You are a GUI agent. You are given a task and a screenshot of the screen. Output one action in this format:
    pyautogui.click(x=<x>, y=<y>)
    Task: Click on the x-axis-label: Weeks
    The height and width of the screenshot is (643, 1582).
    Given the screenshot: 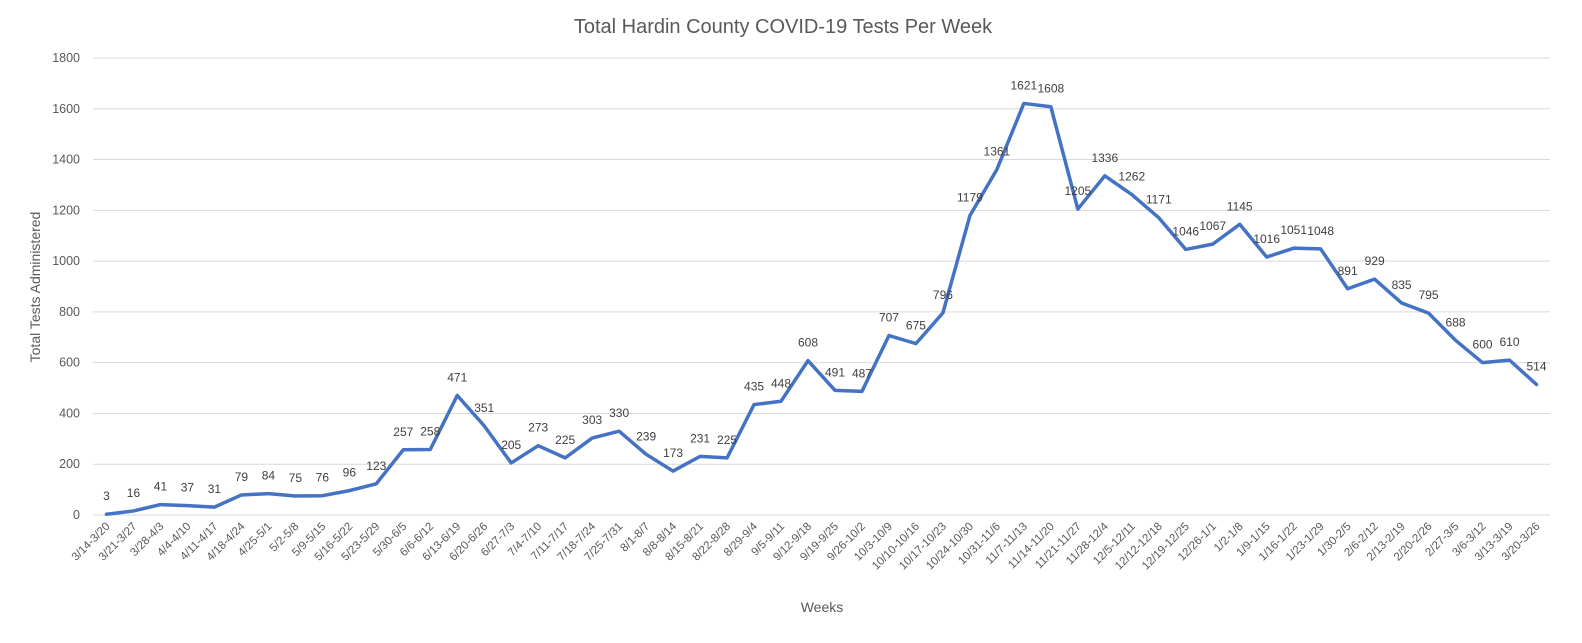 What is the action you would take?
    pyautogui.click(x=822, y=607)
    